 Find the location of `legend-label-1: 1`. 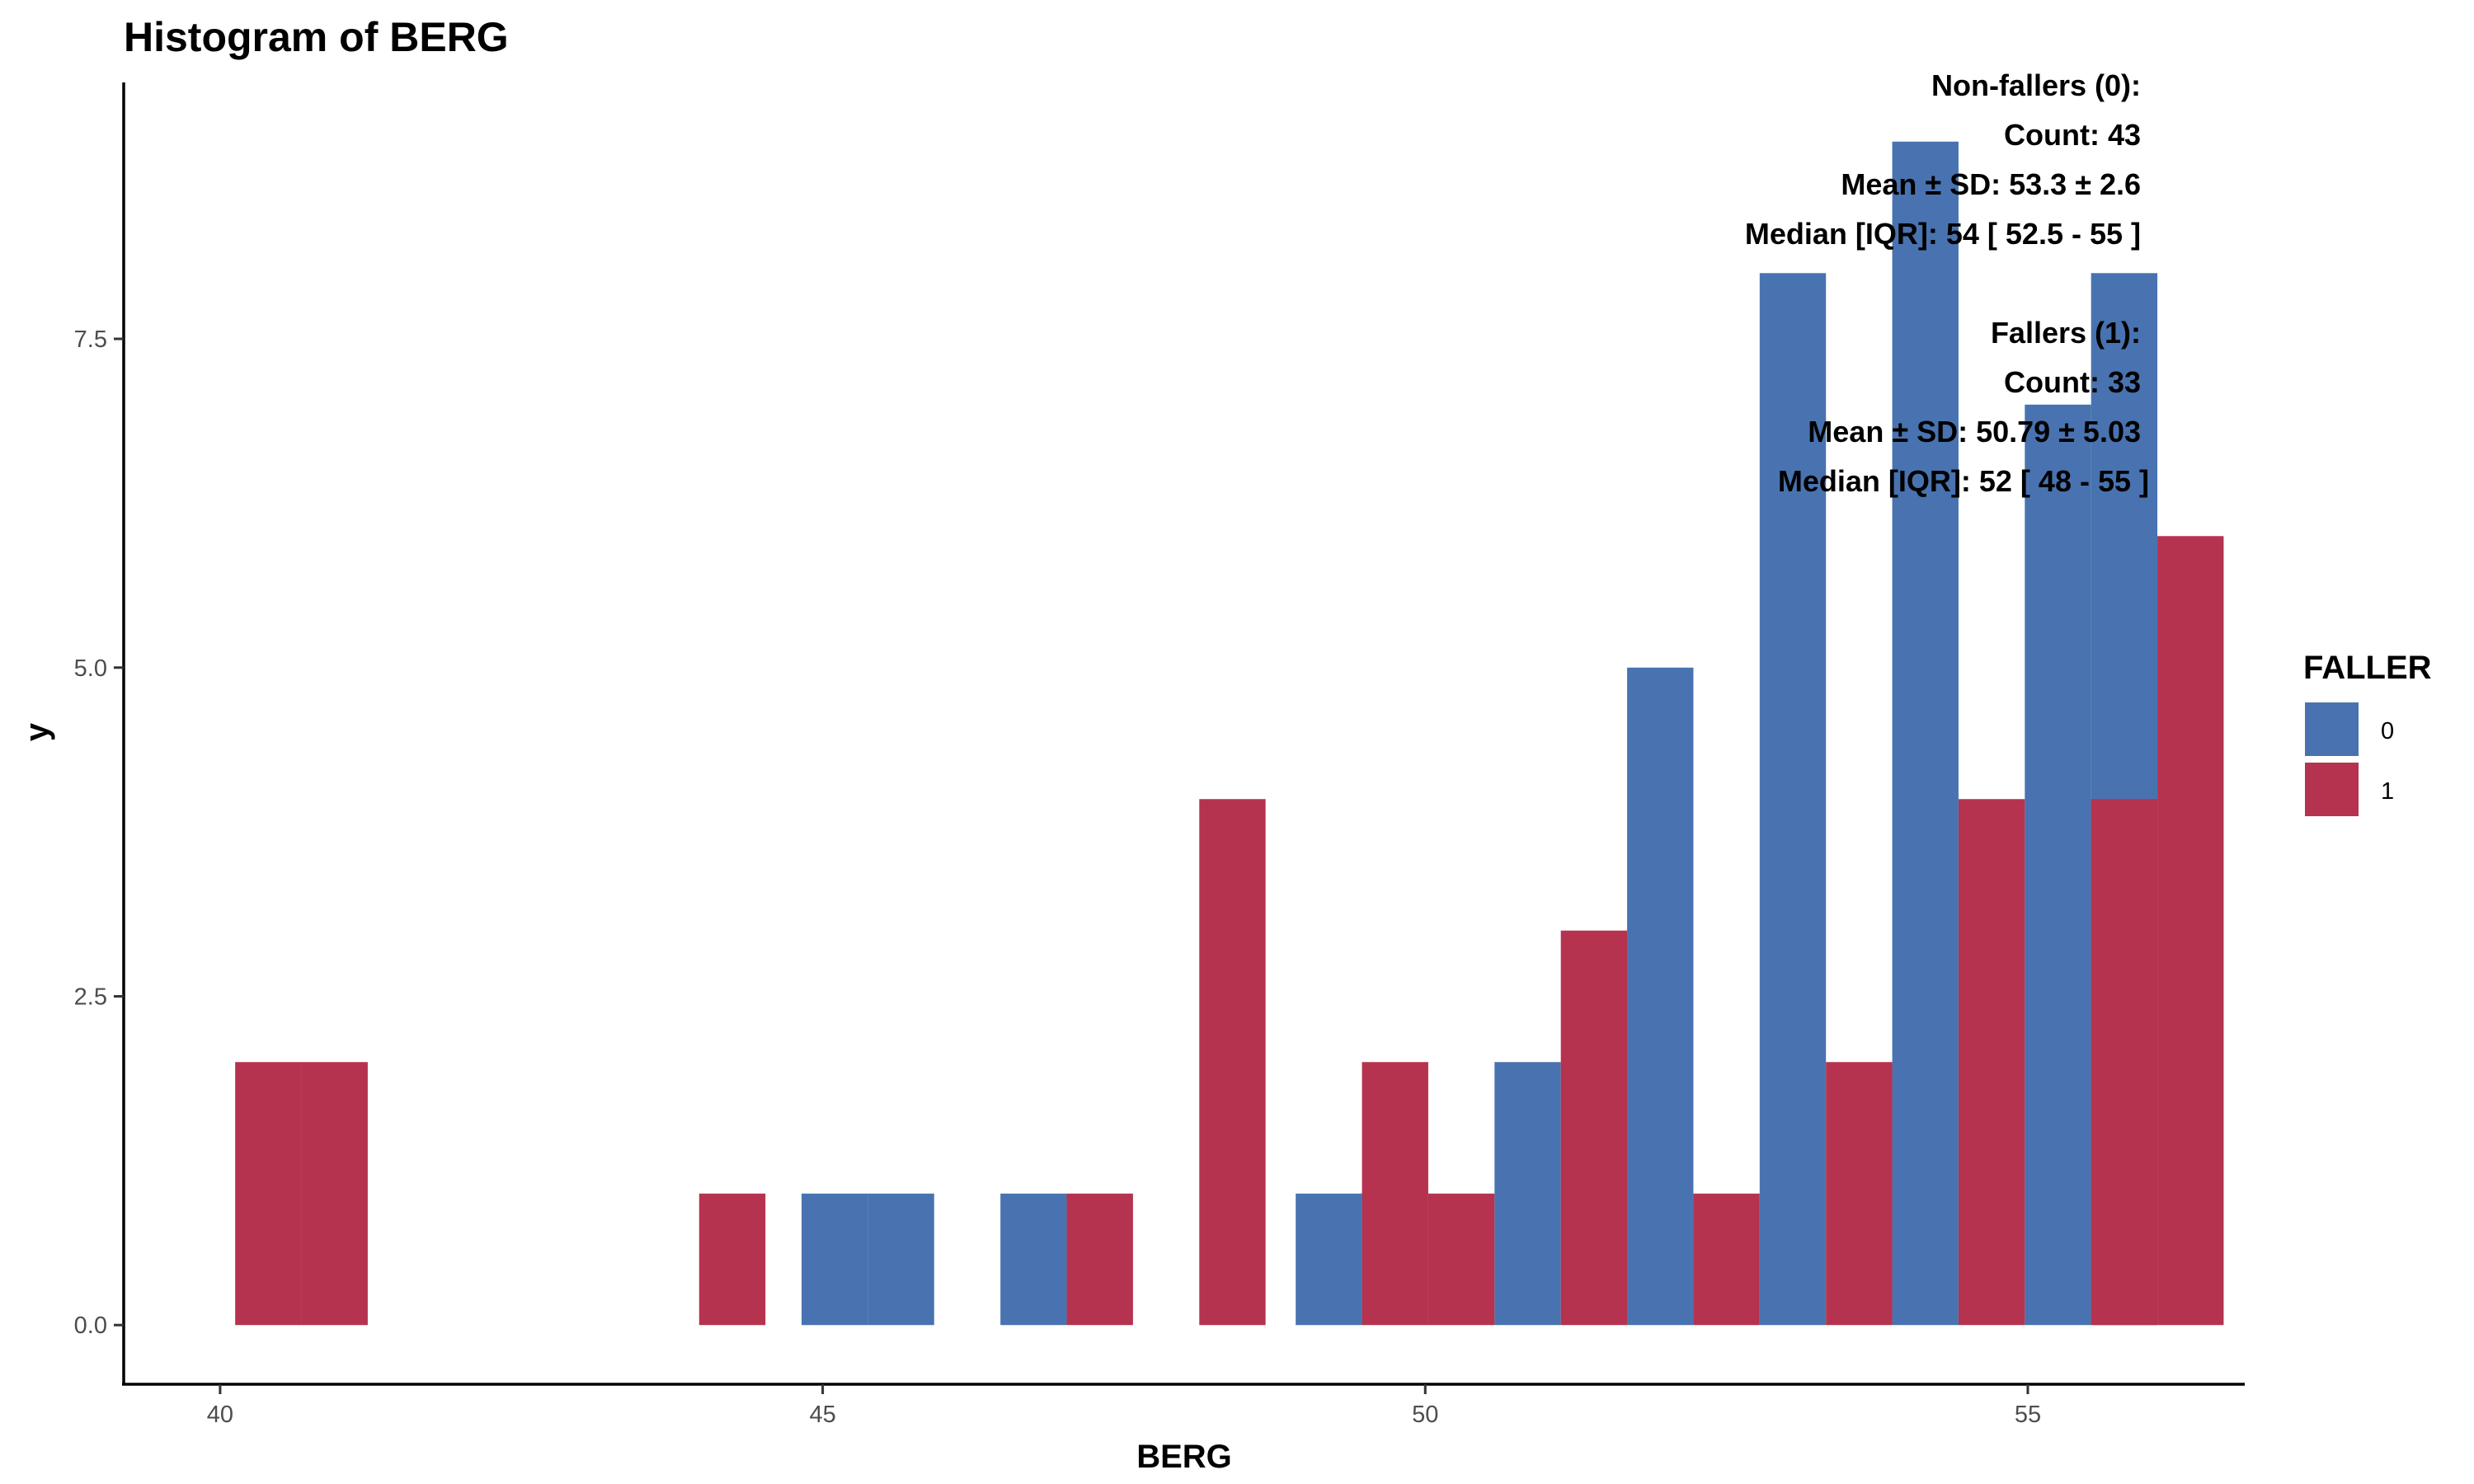

legend-label-1: 1 is located at coordinates (2387, 791).